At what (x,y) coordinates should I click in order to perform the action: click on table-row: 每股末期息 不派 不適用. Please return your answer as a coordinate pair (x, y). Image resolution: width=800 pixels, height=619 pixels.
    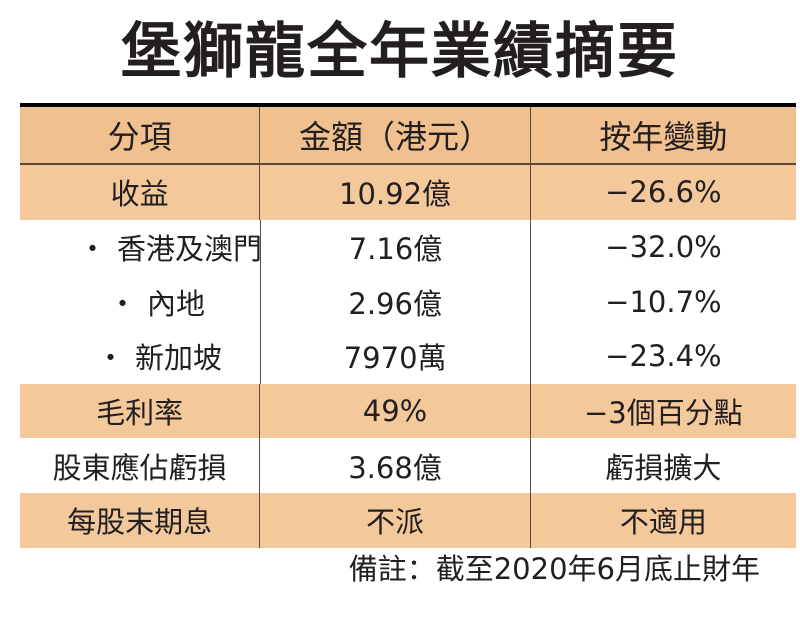
    Looking at the image, I should click on (408, 520).